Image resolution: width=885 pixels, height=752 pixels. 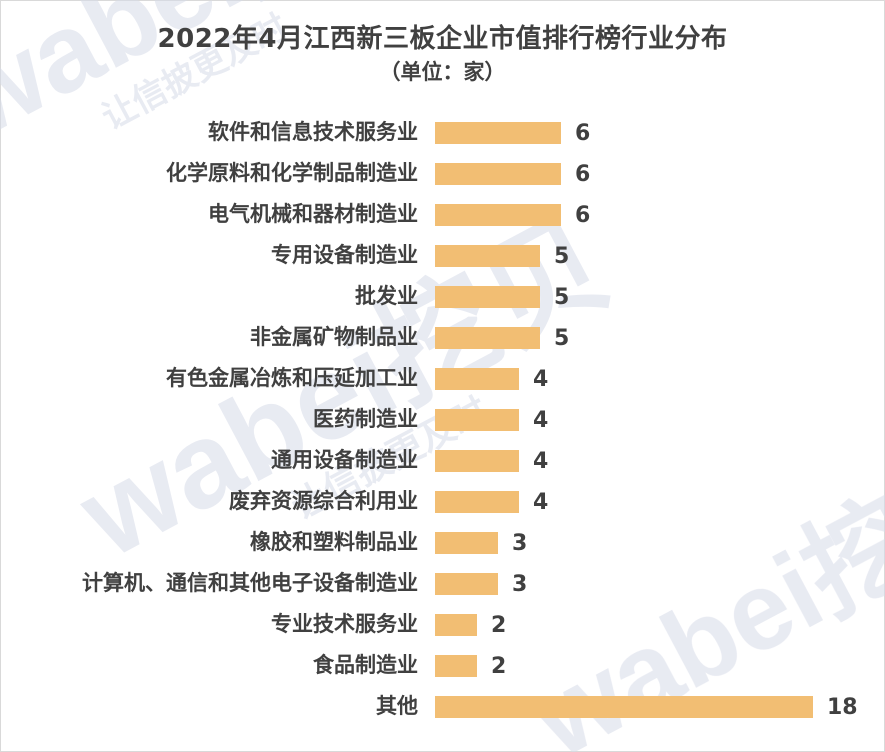 I want to click on category-label: 专用设备制造业, so click(x=344, y=255).